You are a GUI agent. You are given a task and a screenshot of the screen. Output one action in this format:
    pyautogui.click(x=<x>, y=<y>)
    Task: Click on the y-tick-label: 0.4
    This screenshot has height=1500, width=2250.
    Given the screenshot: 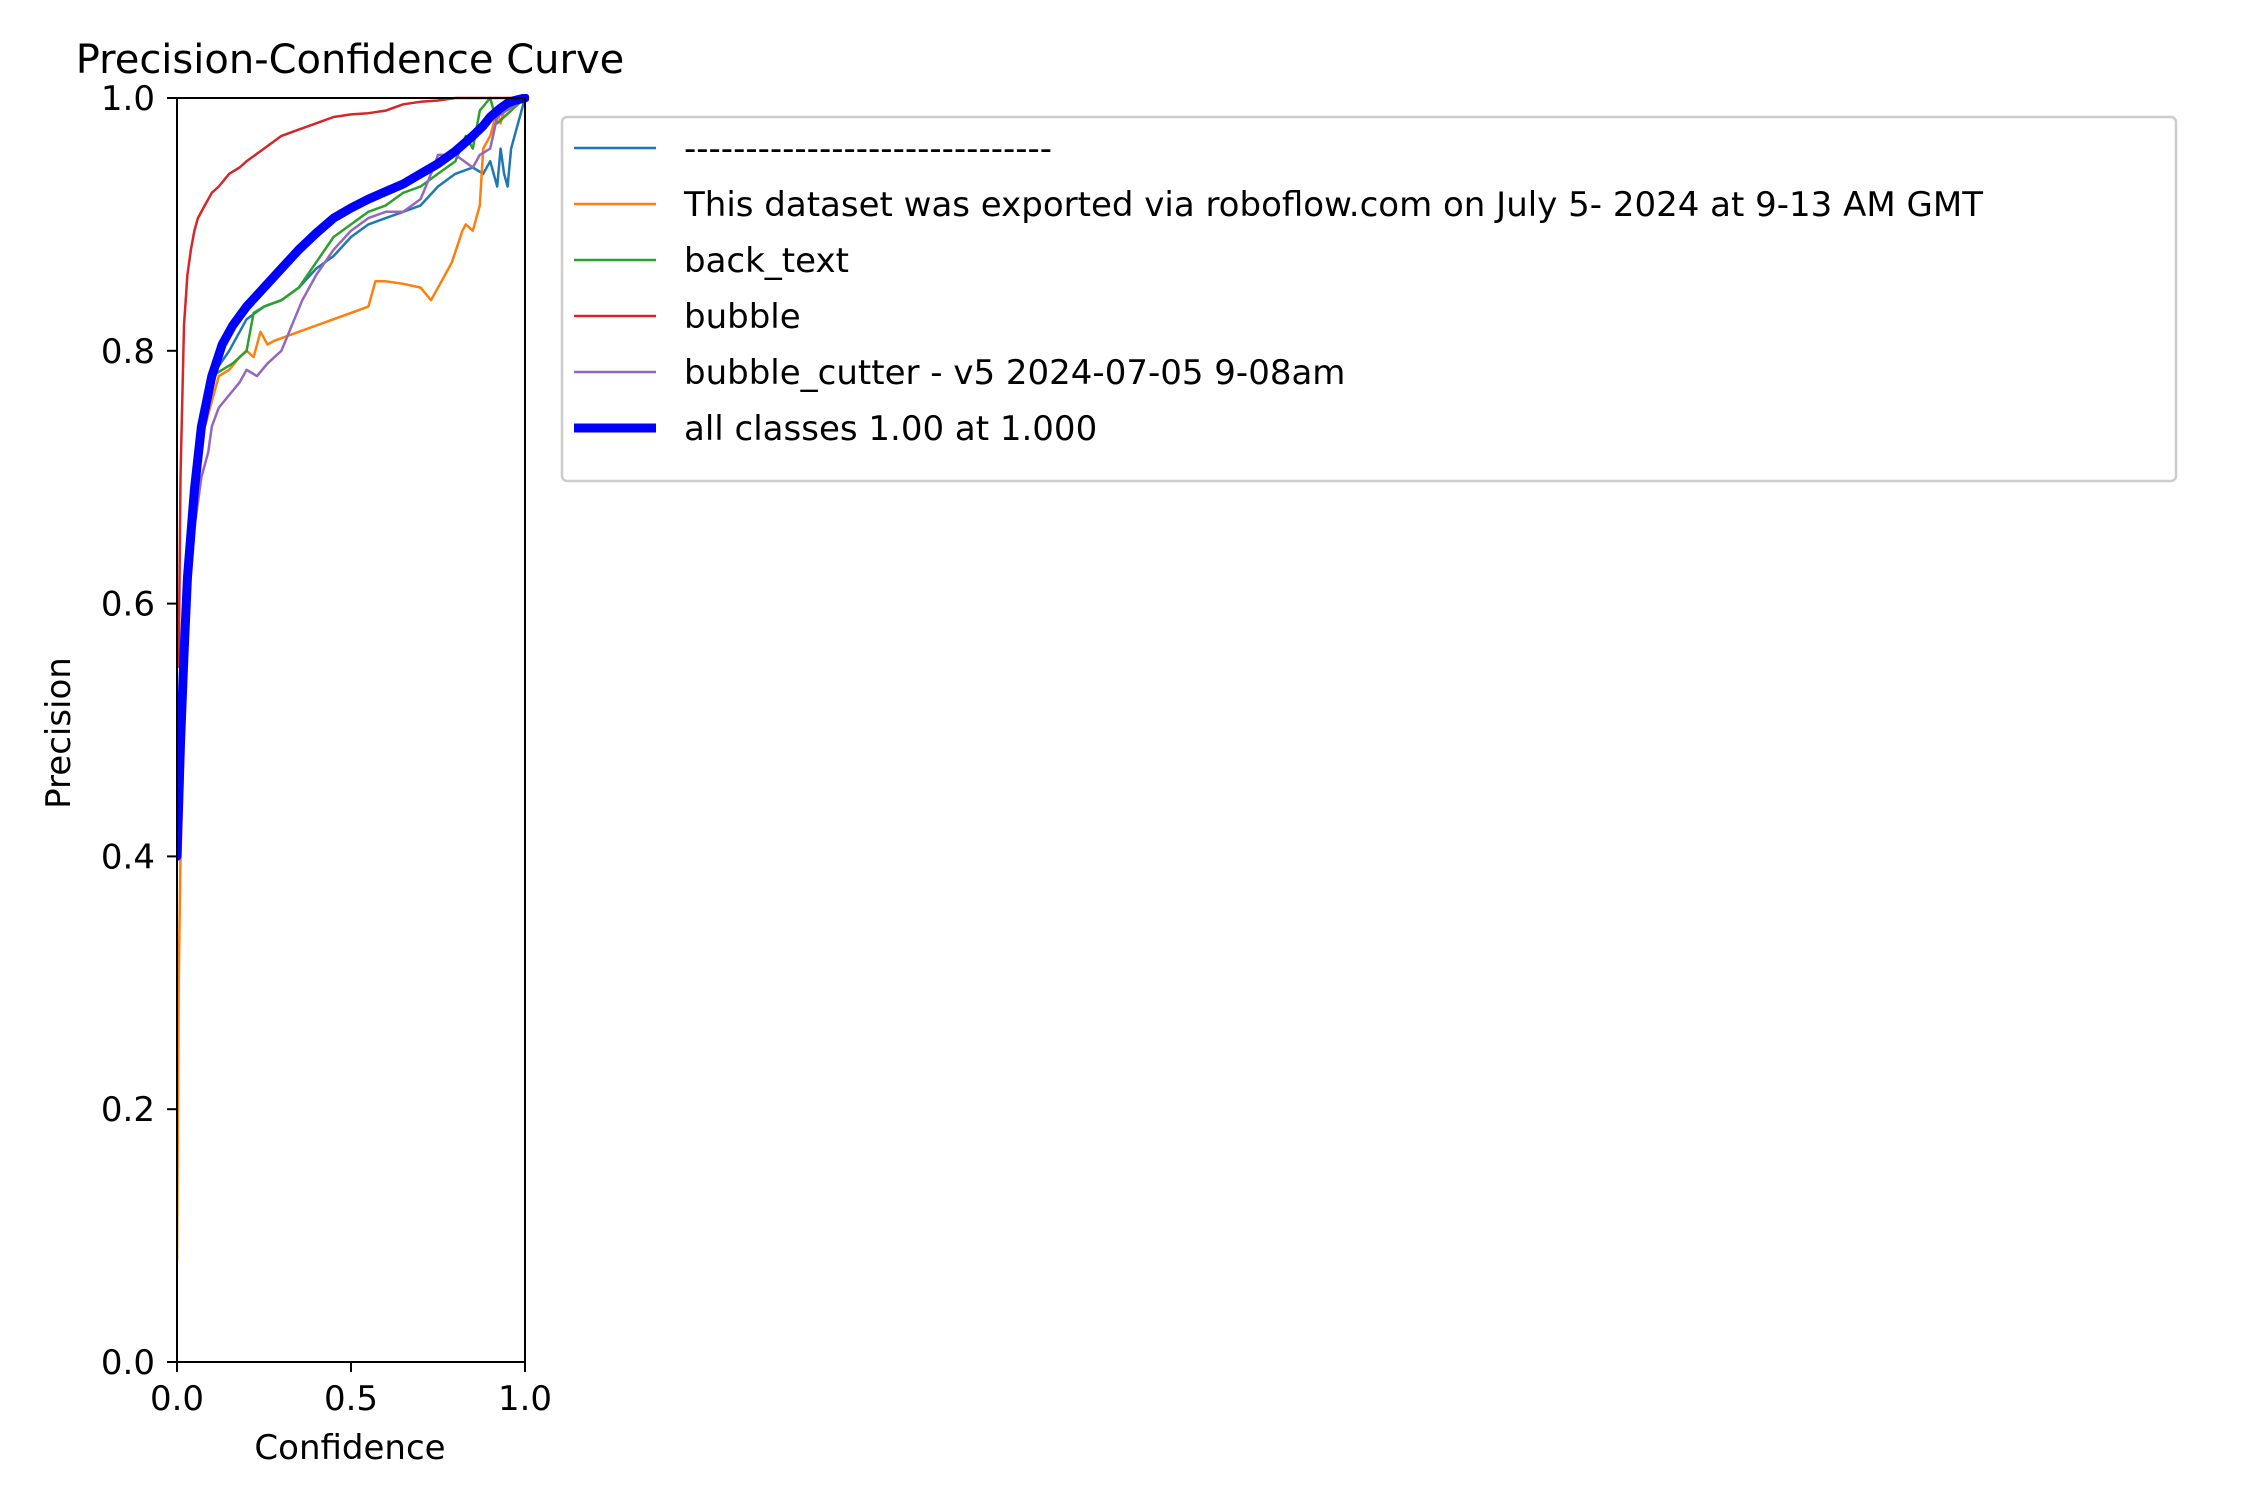 What is the action you would take?
    pyautogui.click(x=128, y=857)
    